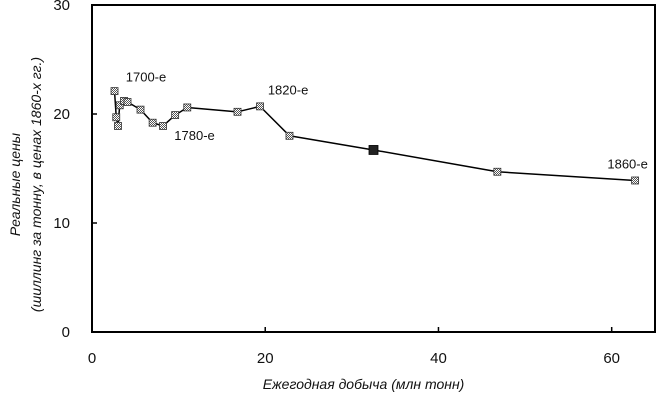 The image size is (658, 400). Describe the element at coordinates (611, 358) in the screenshot. I see `x-tick-label-60: 60` at that location.